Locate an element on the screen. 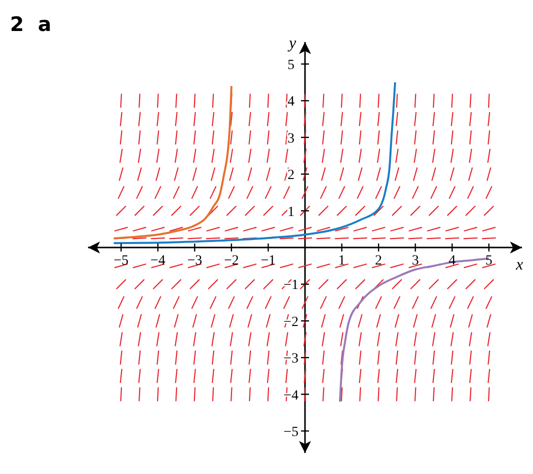 The width and height of the screenshot is (533, 474). x-tick-label: −1 is located at coordinates (268, 261).